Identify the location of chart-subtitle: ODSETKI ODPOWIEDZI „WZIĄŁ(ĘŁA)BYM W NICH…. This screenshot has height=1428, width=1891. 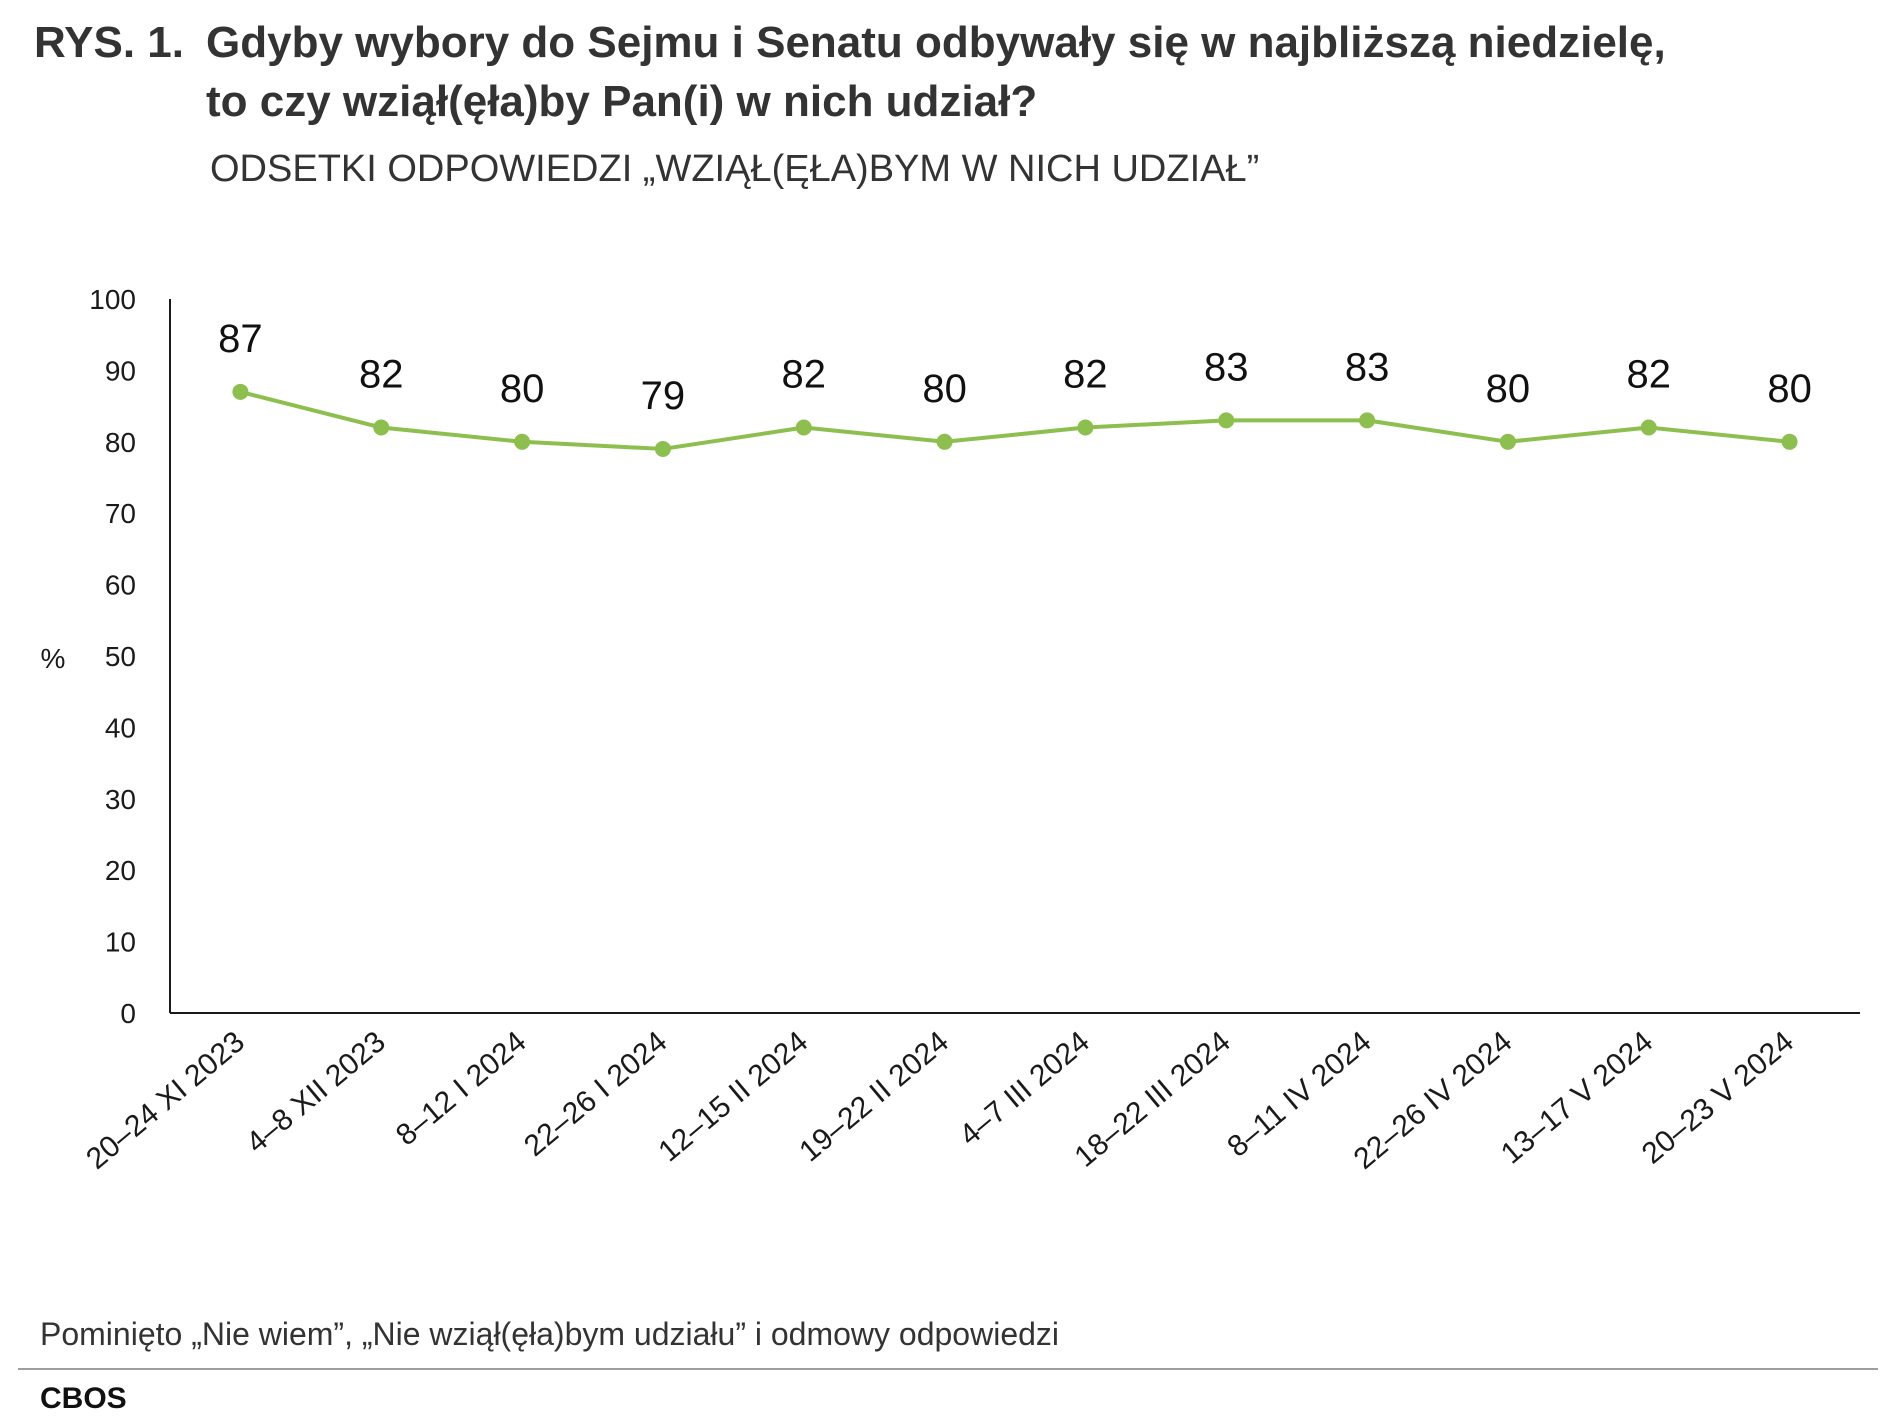
(735, 169).